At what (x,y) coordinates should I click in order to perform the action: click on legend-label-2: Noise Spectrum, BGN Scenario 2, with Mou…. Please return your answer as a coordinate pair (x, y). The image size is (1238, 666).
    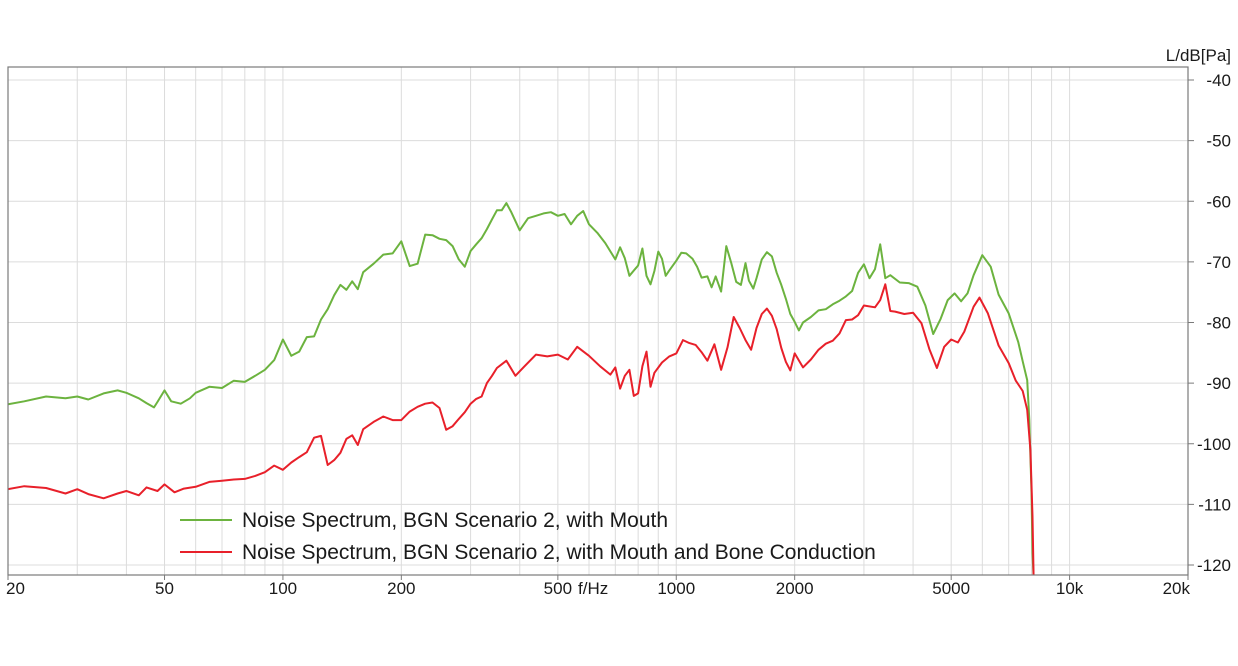
    Looking at the image, I should click on (559, 552).